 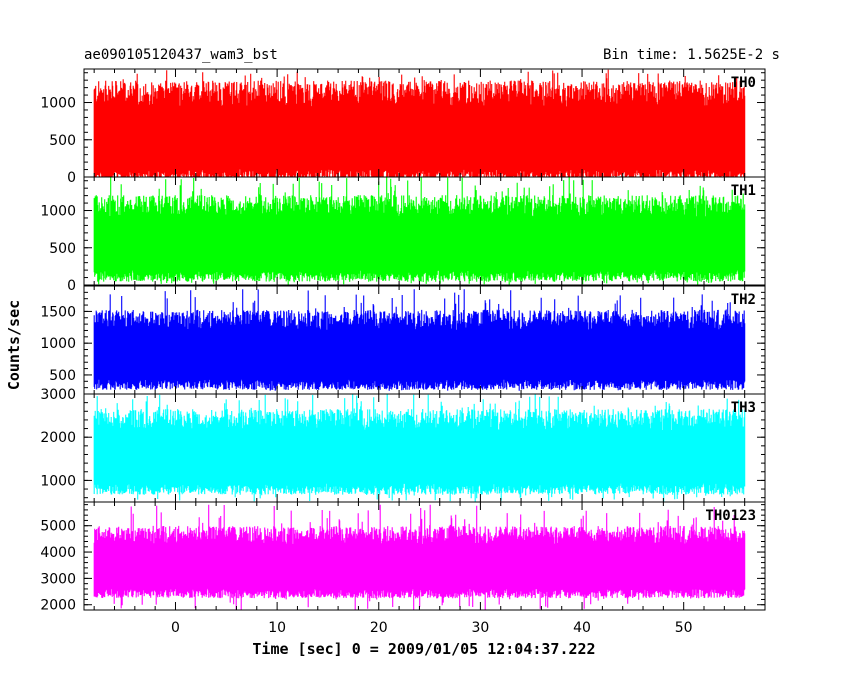 I want to click on panel-th3: 1000 2000 3000 TH3, so click(x=403, y=445).